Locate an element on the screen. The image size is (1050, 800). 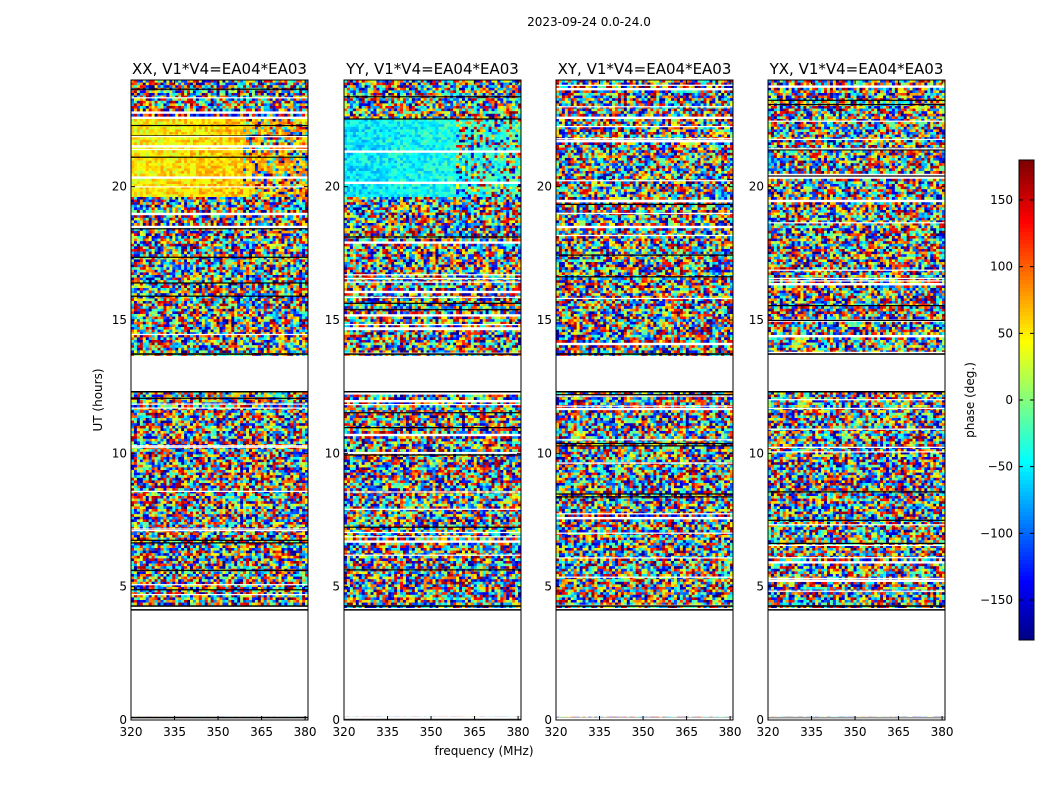
figure-suptitle: 2023-09-24 0.0-24.0 is located at coordinates (589, 22).